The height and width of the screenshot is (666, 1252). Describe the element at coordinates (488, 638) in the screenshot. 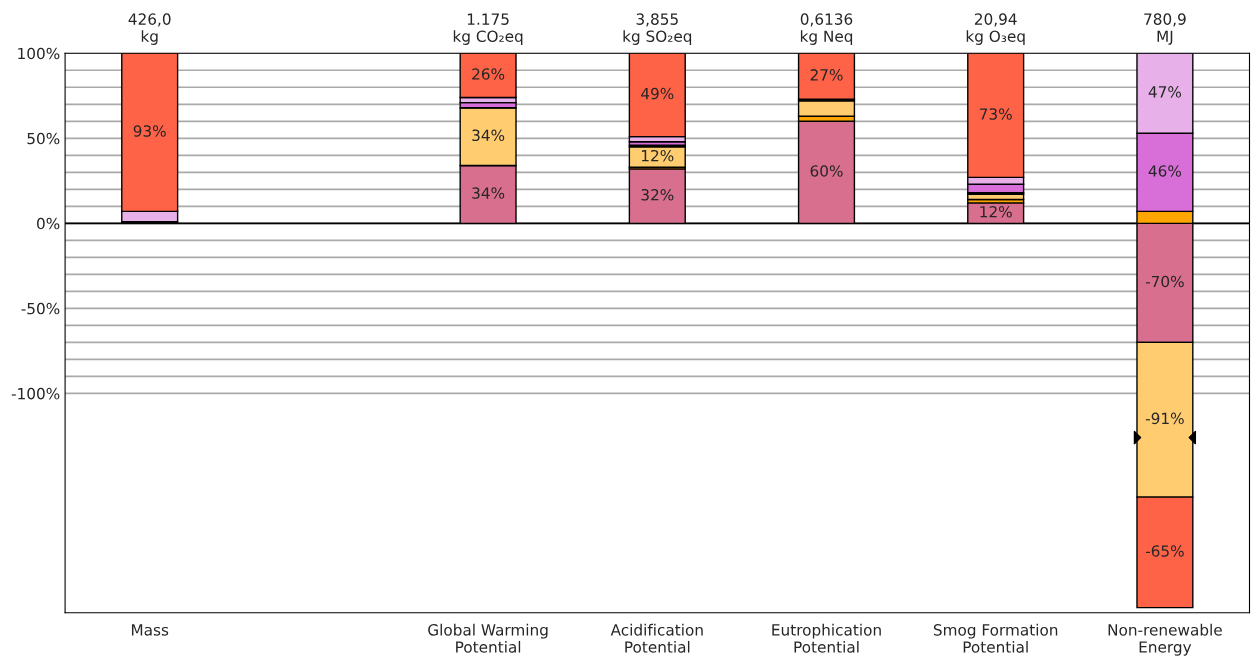

I see `x-tick-label: Global Warming Potential` at that location.